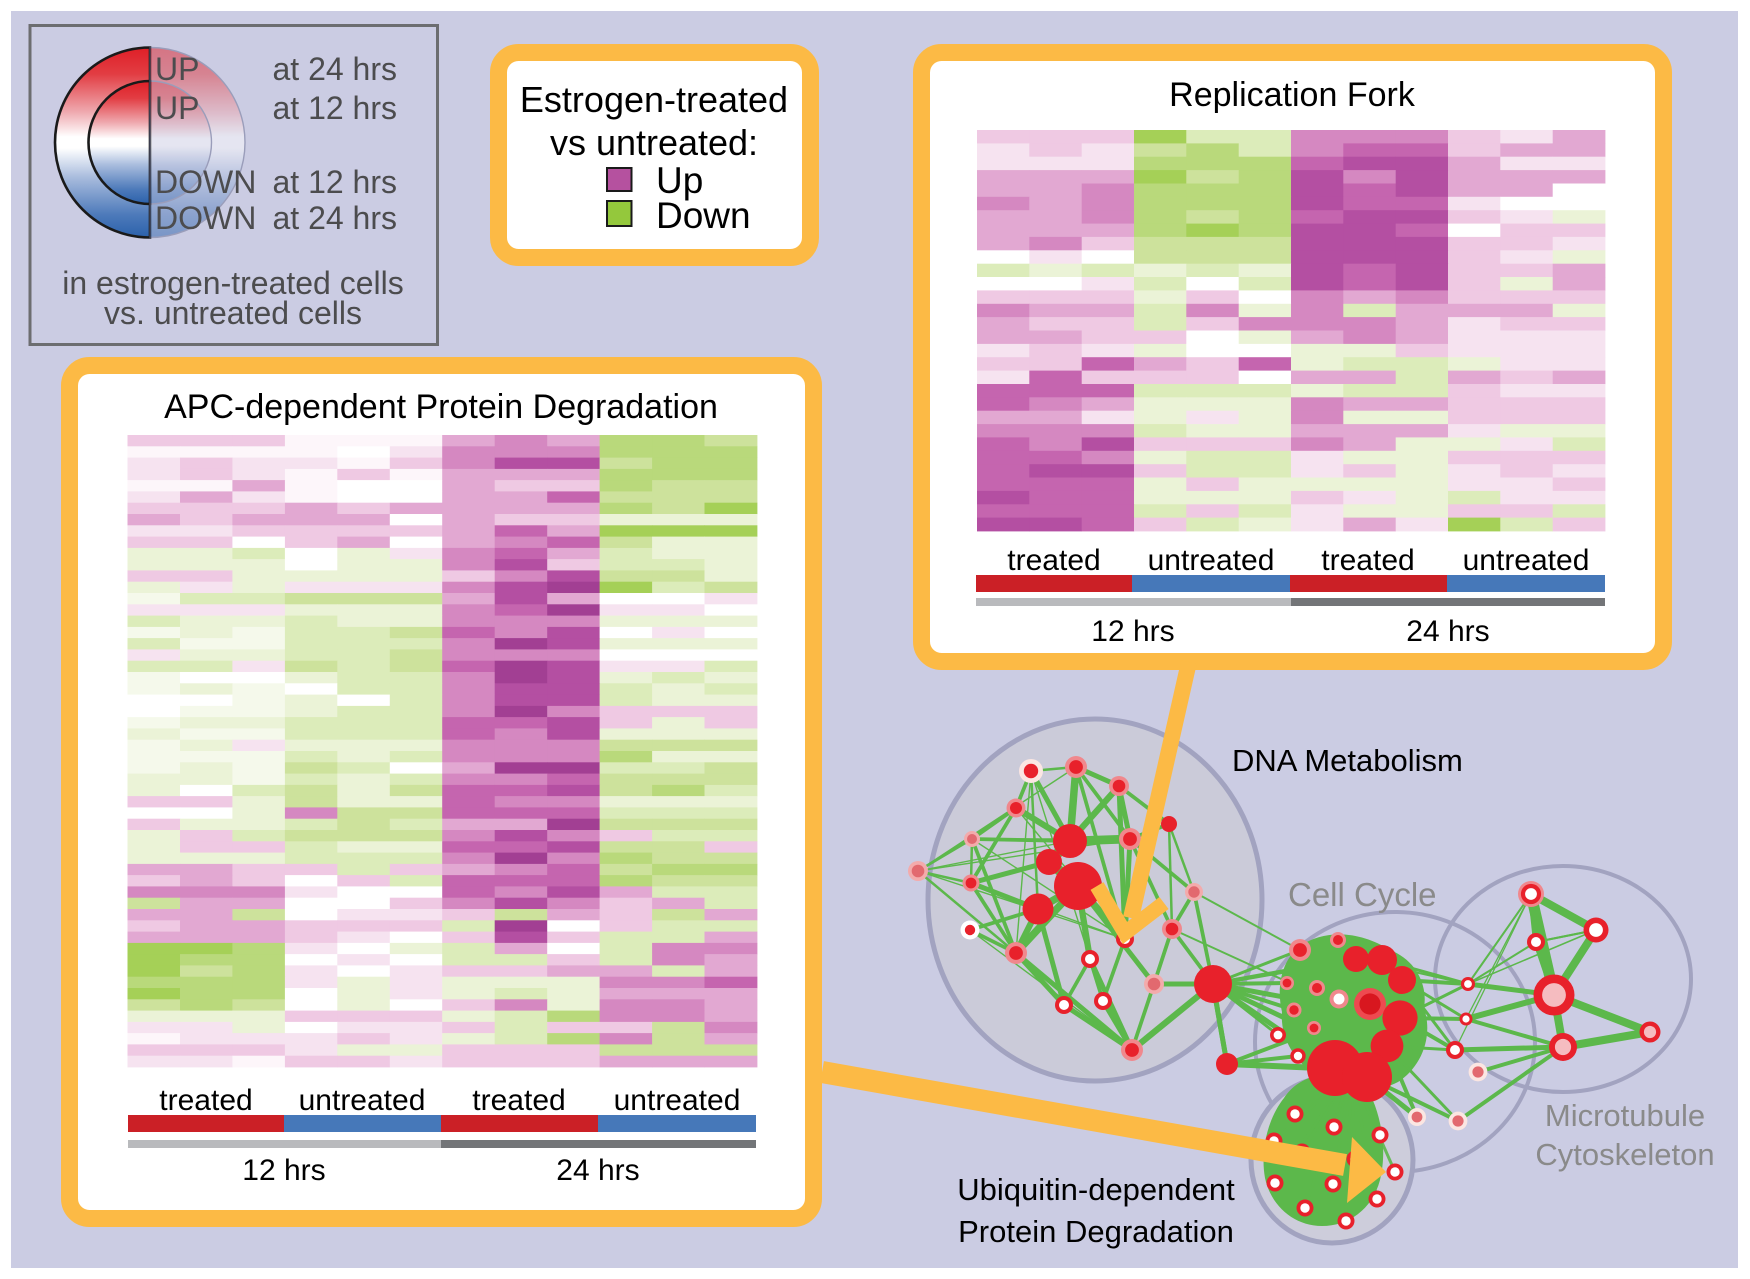 The width and height of the screenshot is (1750, 1279). What do you see at coordinates (654, 99) in the screenshot?
I see `svg-text: Estrogen-treated` at bounding box center [654, 99].